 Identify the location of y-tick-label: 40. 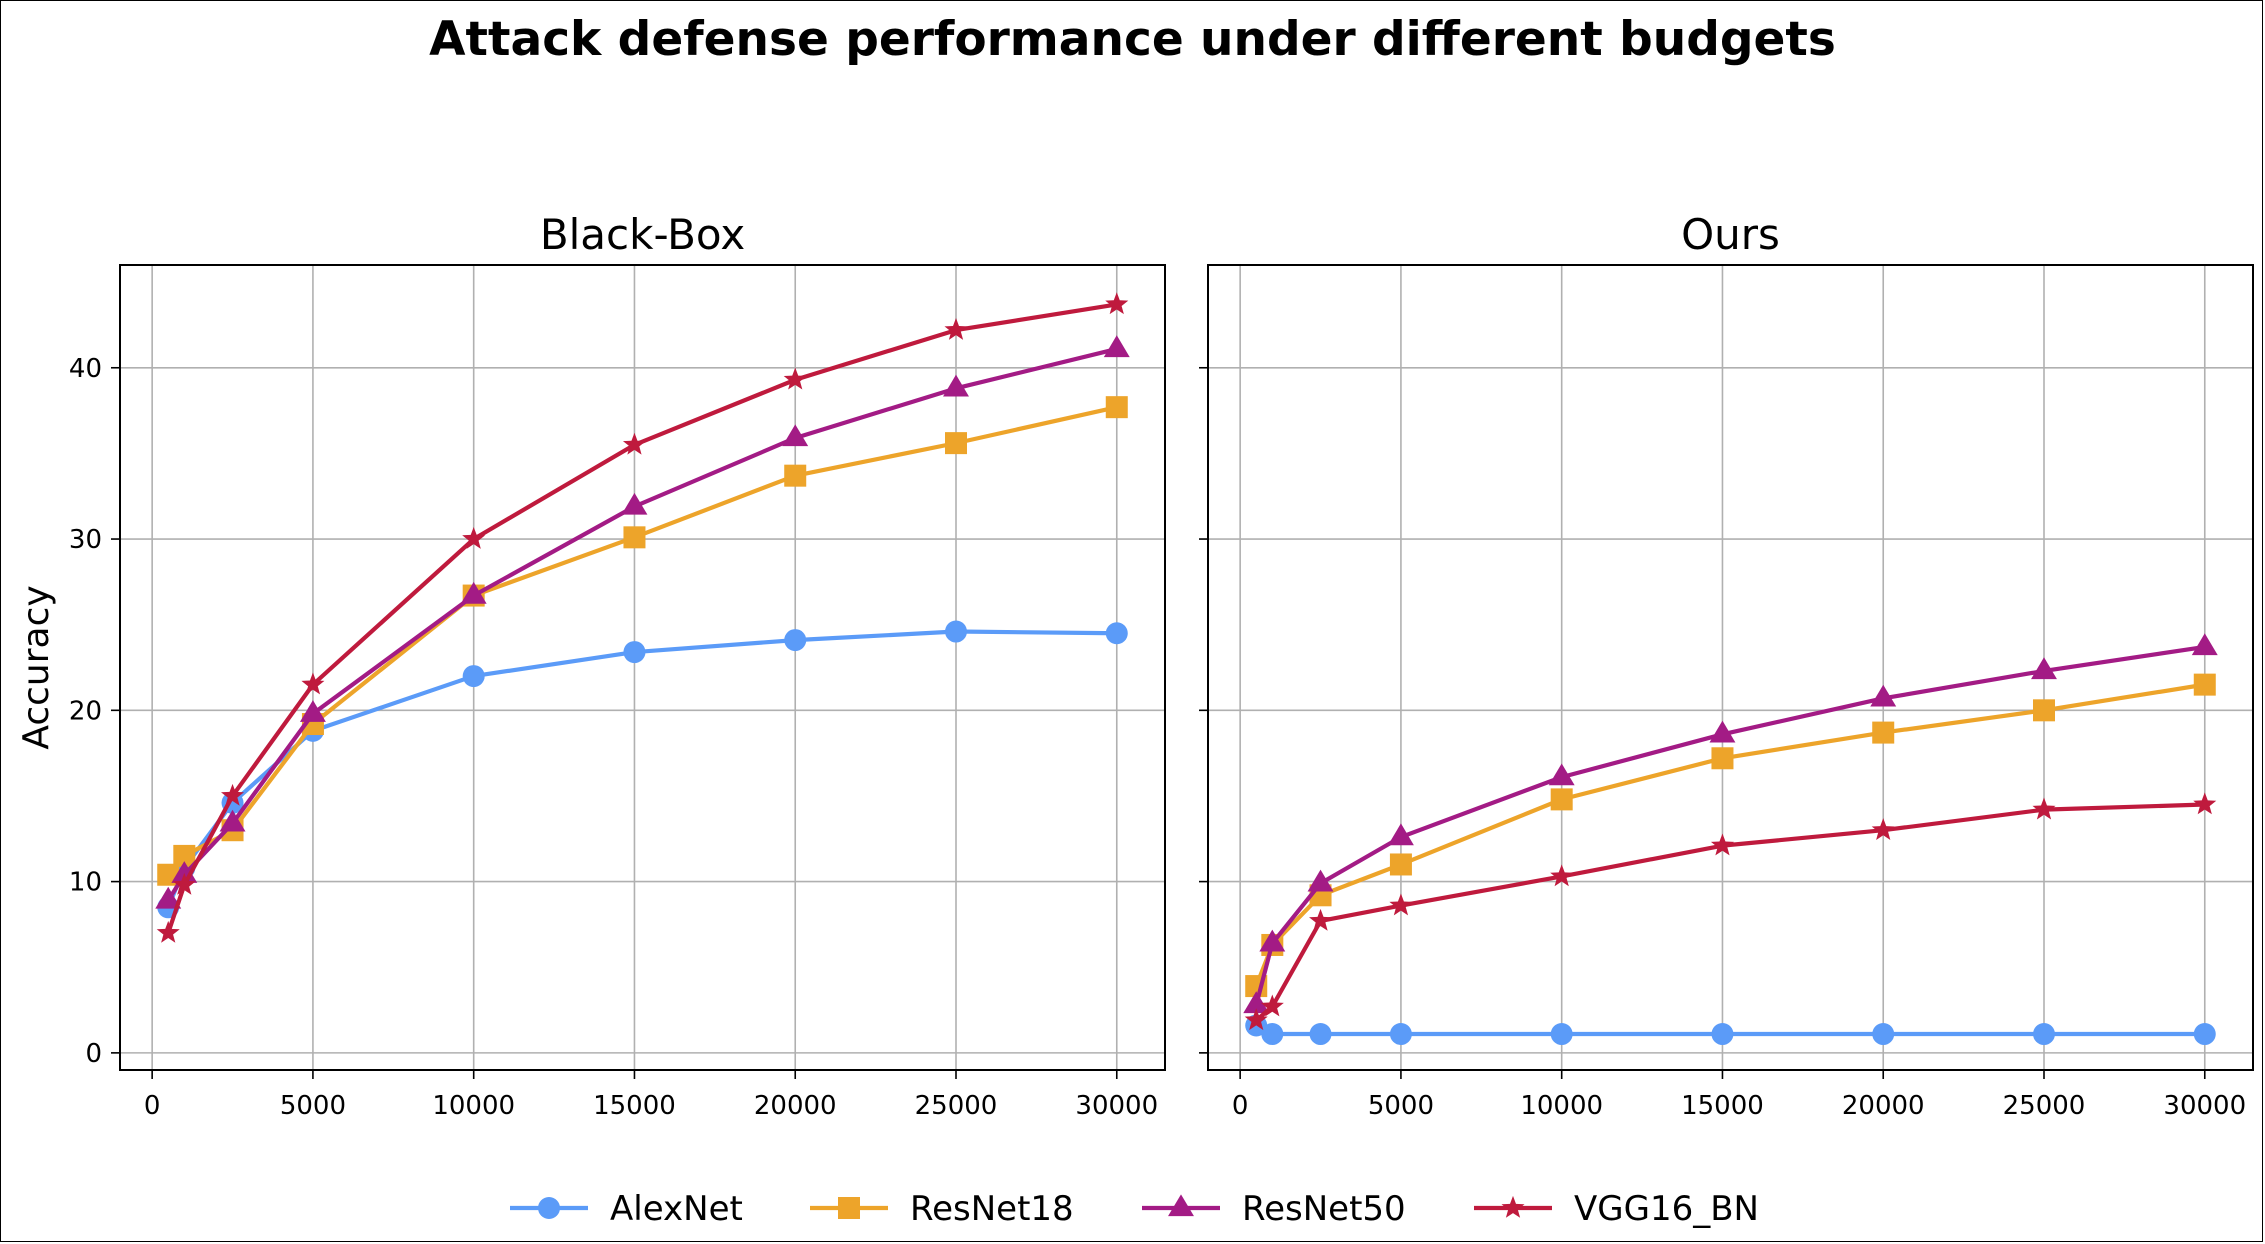
(85, 369).